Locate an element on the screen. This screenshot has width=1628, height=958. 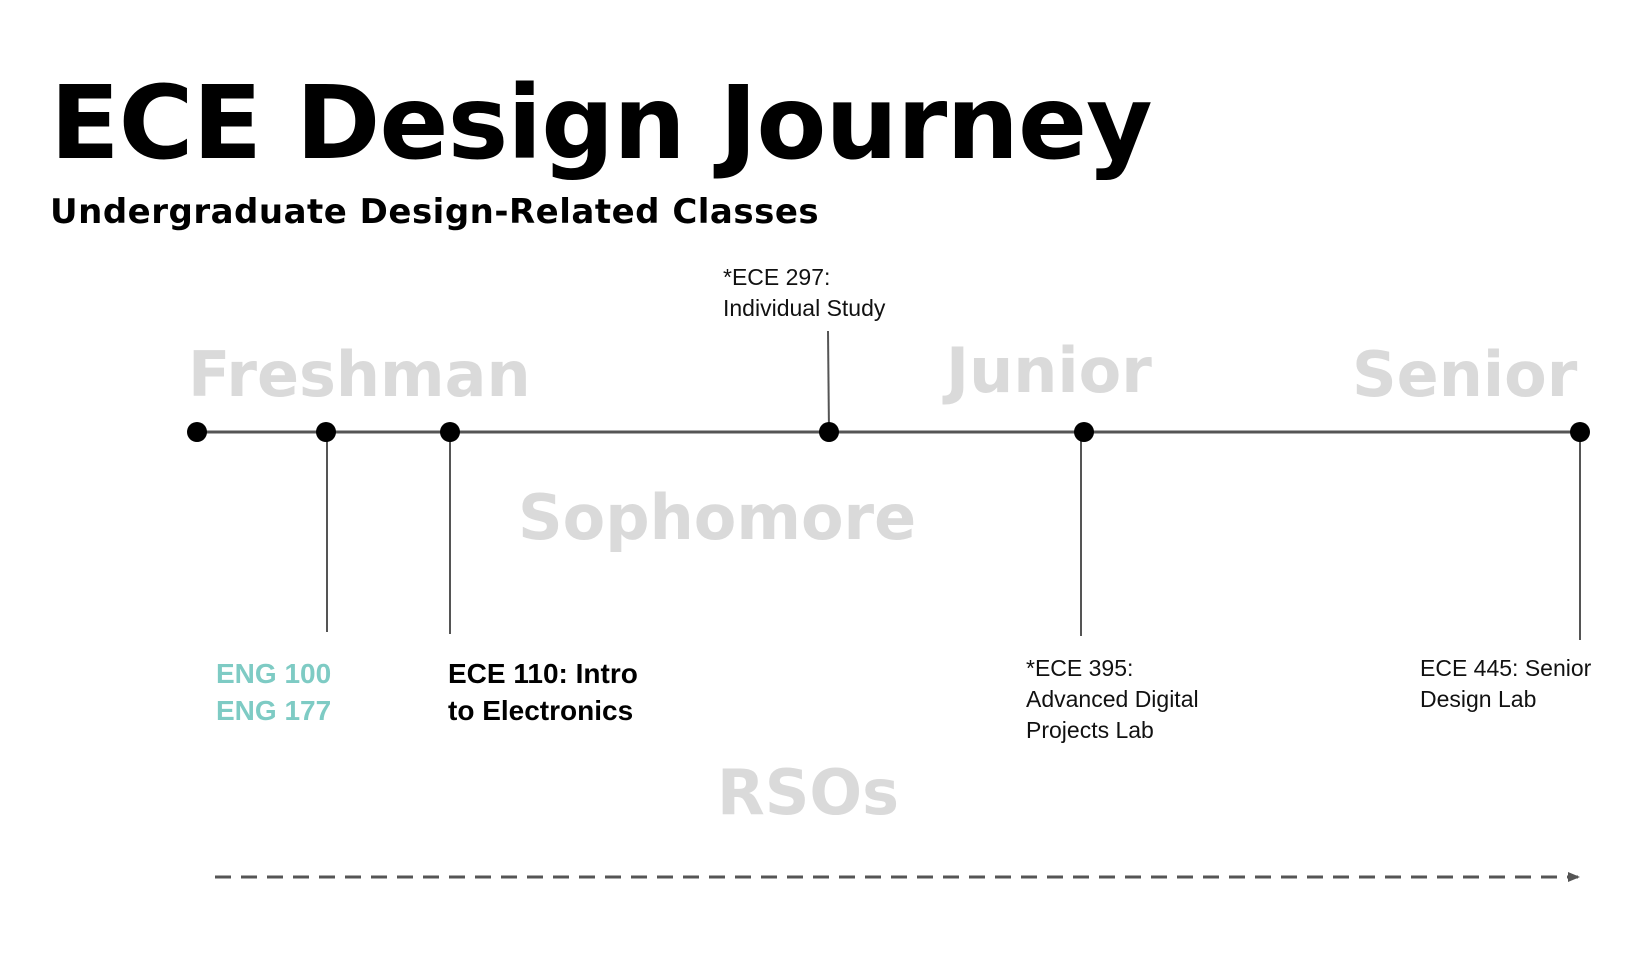
course-label-eng: ENG 100 ENG 177 is located at coordinates (273, 692).